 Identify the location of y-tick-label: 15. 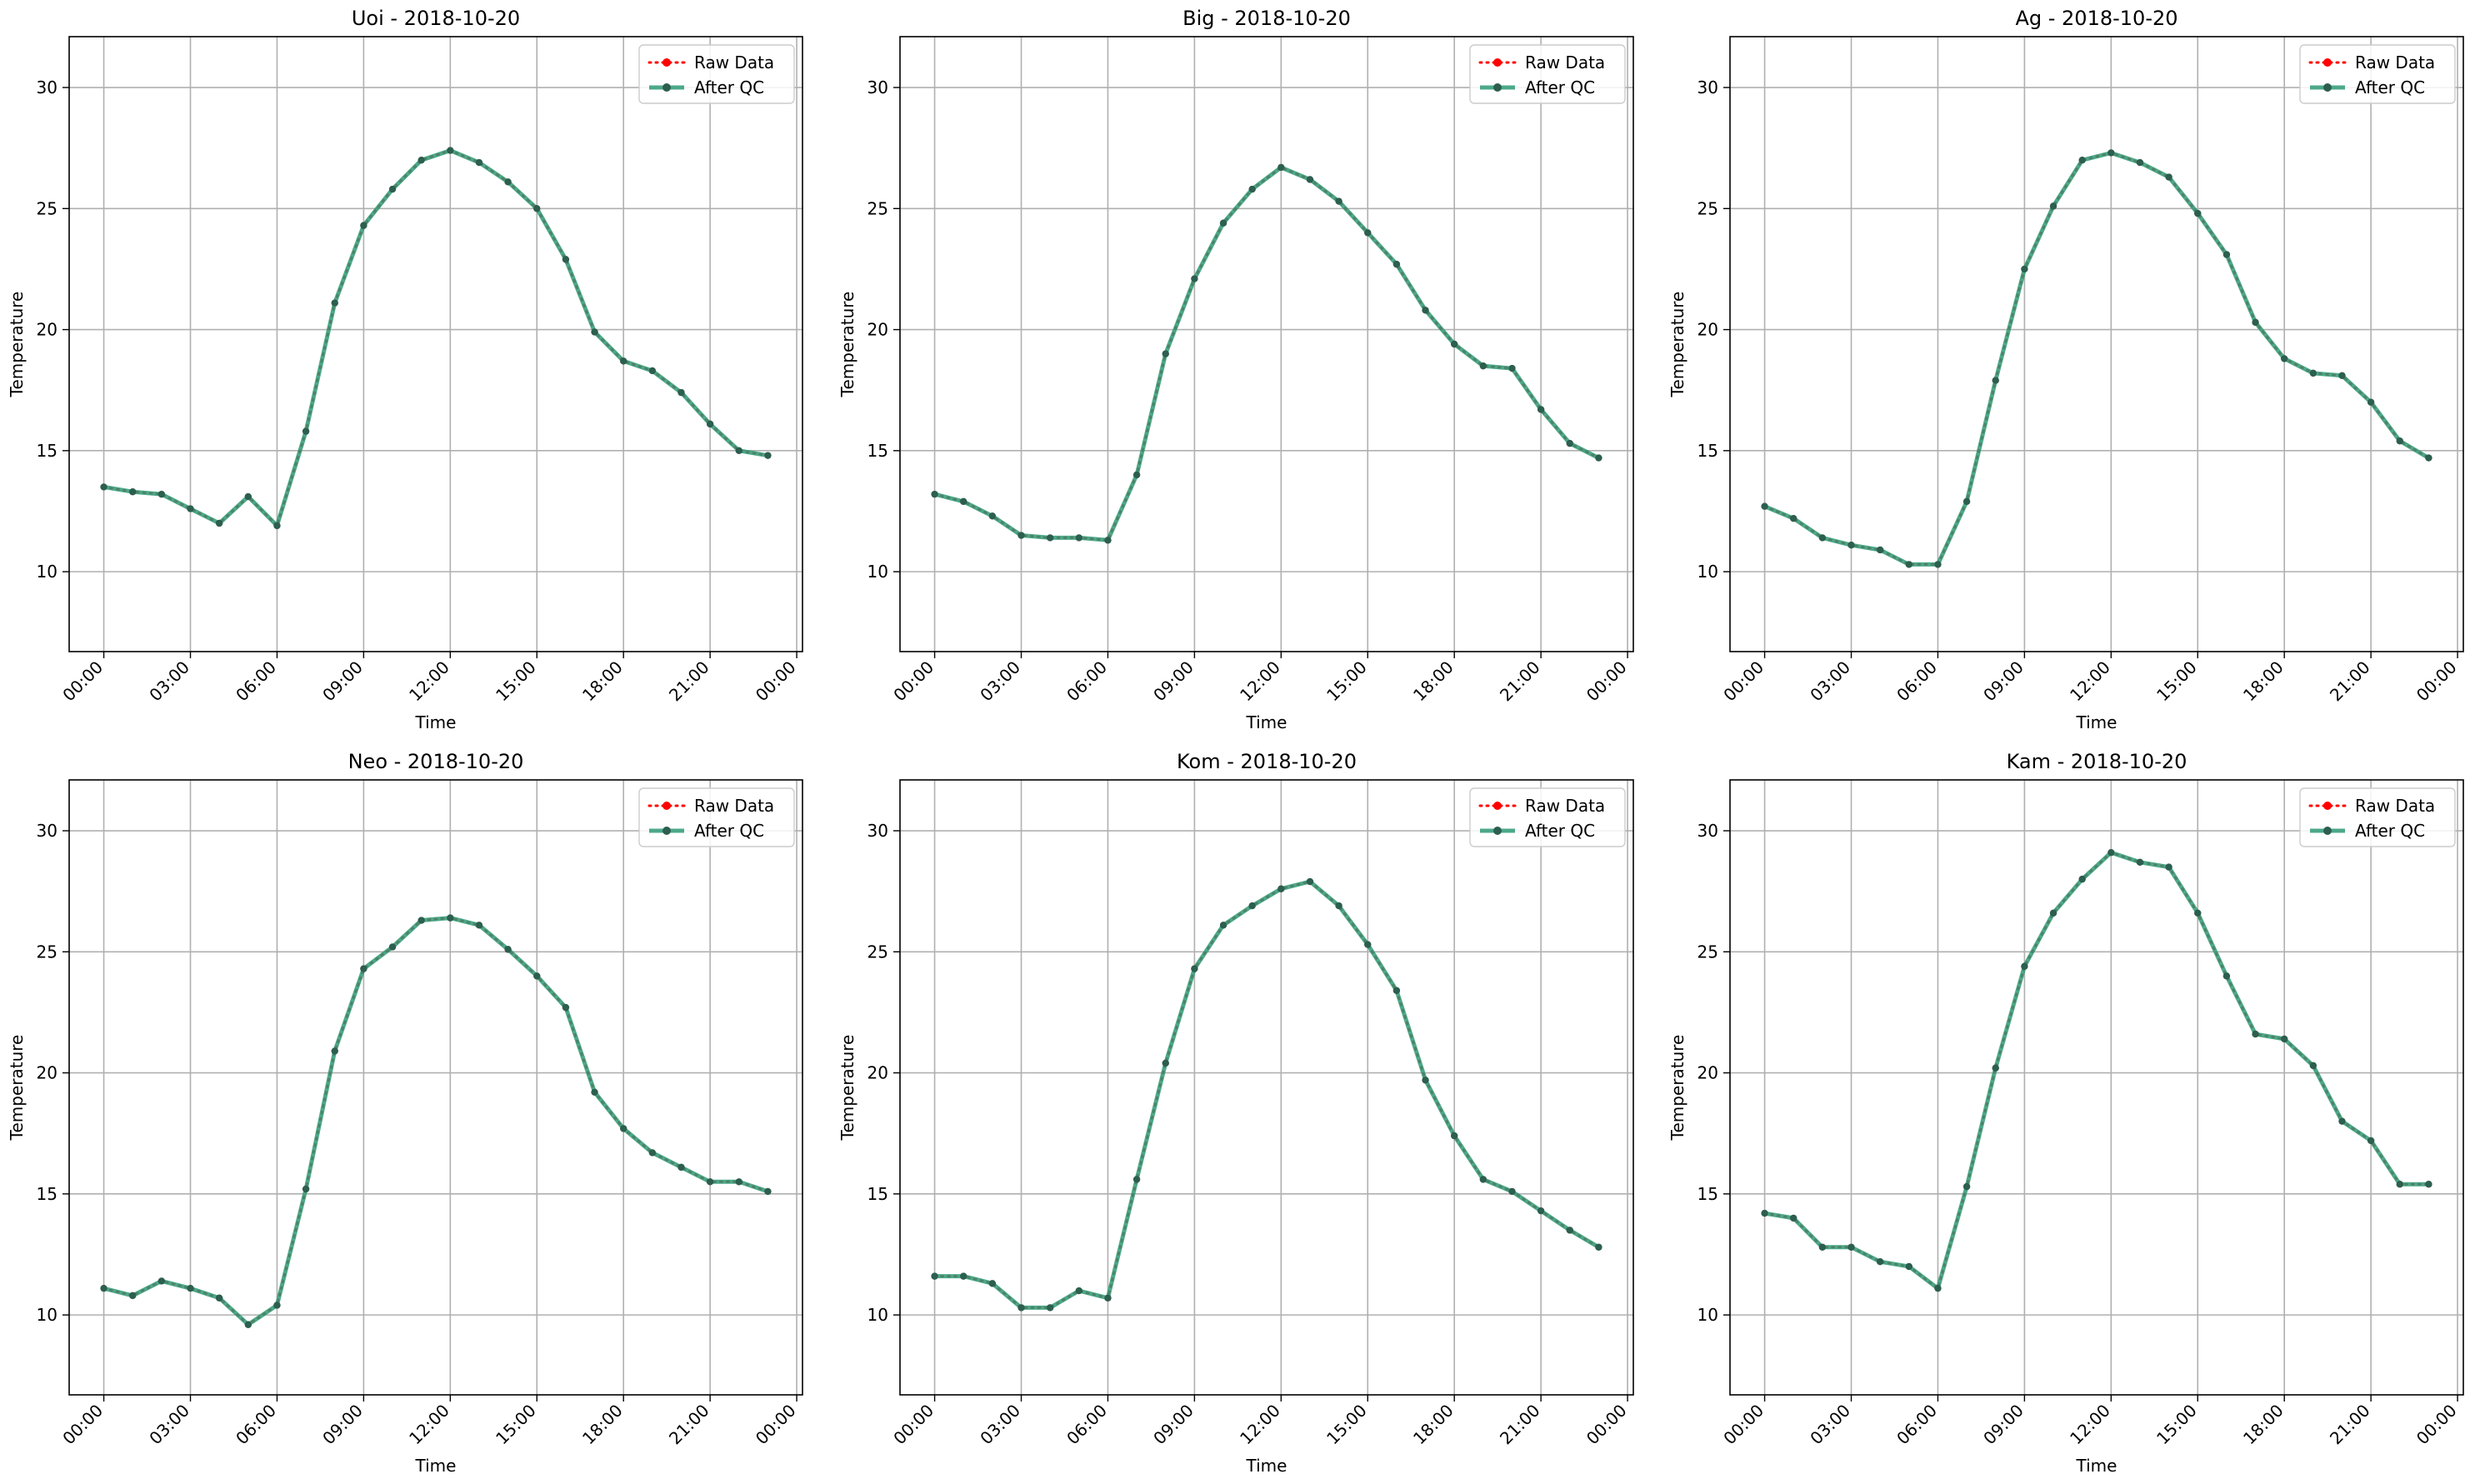
(1708, 451).